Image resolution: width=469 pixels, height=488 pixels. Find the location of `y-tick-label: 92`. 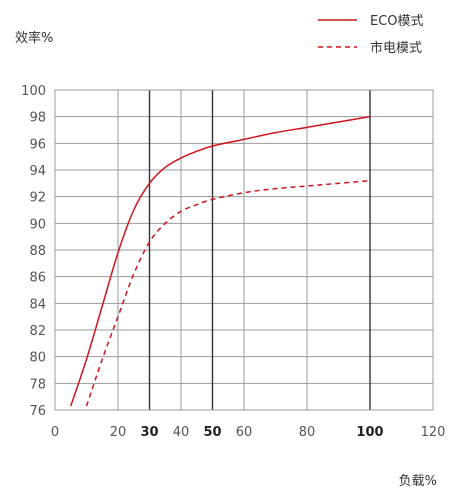

y-tick-label: 92 is located at coordinates (37, 198).